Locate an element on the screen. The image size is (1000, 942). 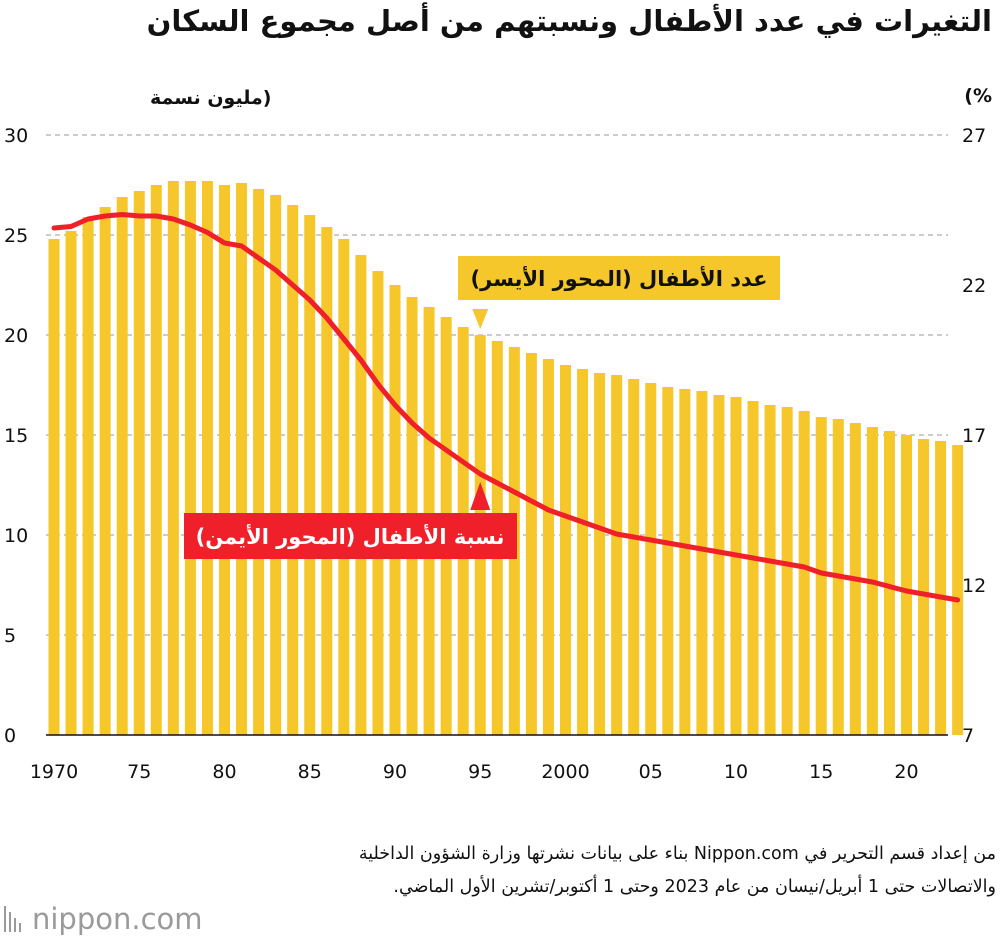
left-tick-label: 25 is located at coordinates (16, 236).